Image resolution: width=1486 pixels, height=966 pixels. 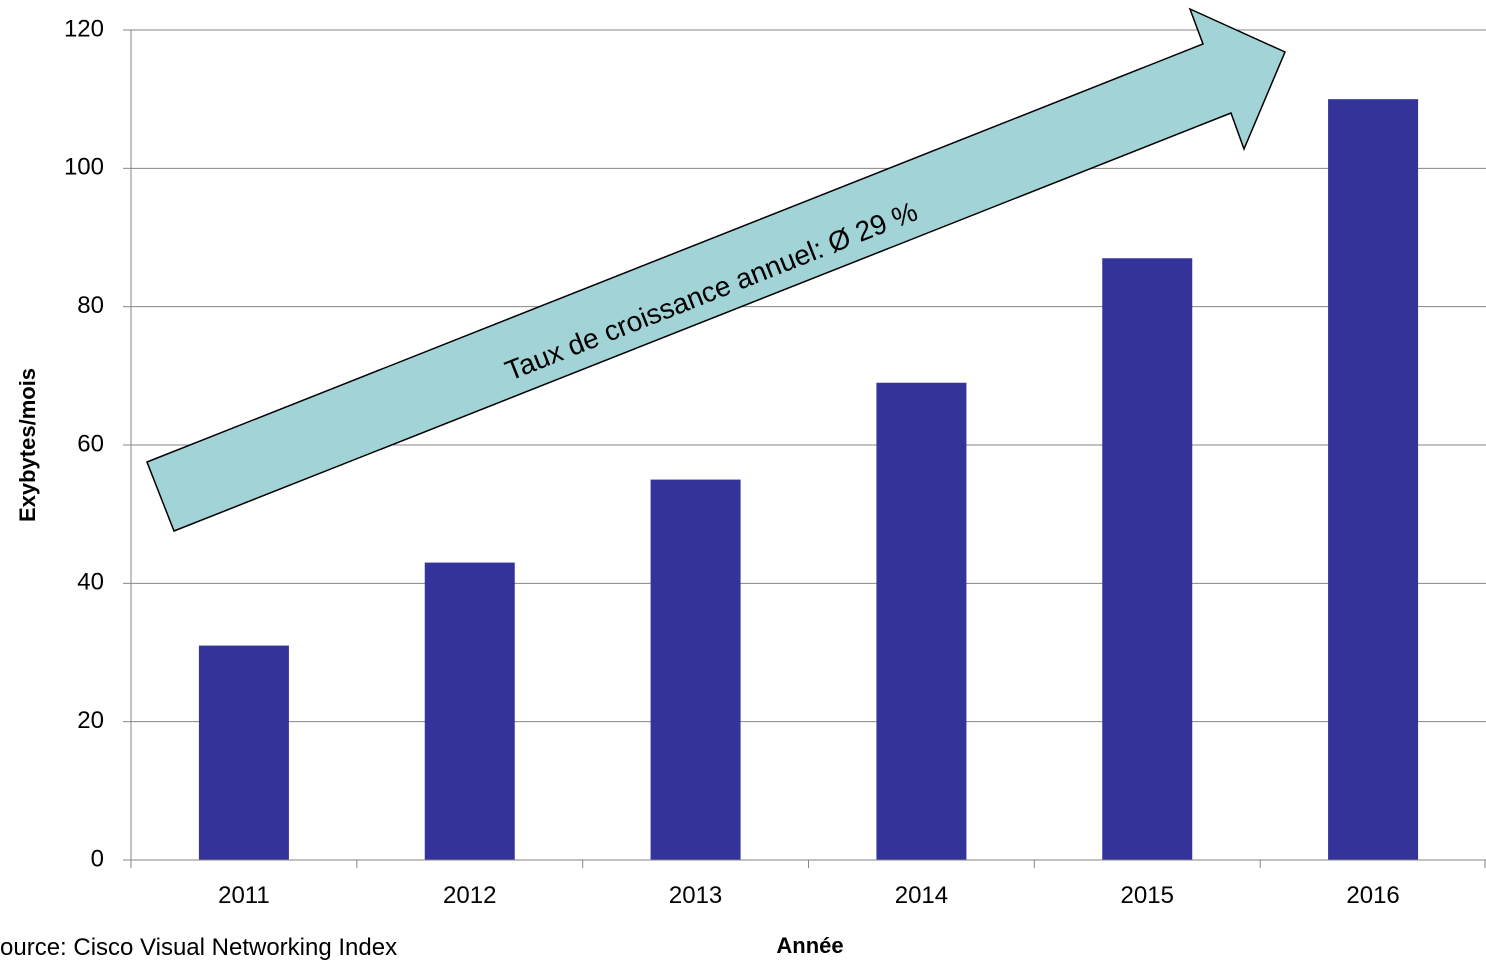 I want to click on y-tick-label: 120, so click(x=84, y=28).